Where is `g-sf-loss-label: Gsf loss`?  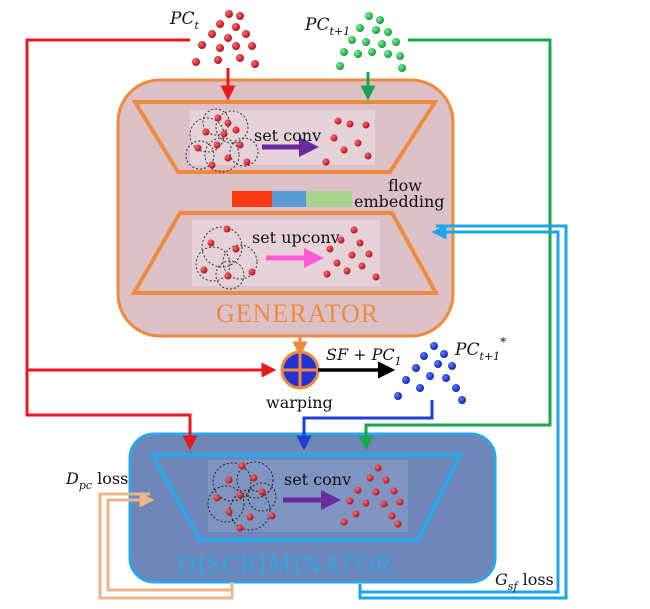 g-sf-loss-label: Gsf loss is located at coordinates (524, 581).